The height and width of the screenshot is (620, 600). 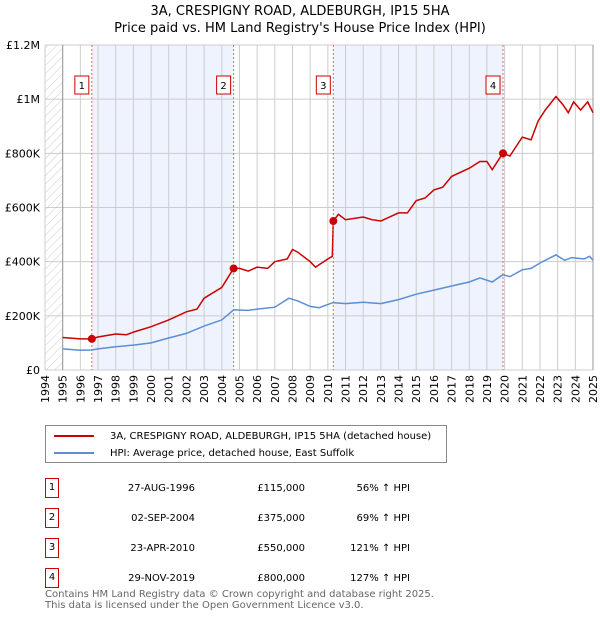 What do you see at coordinates (161, 488) in the screenshot?
I see `sale-date: 27-AUG-1996` at bounding box center [161, 488].